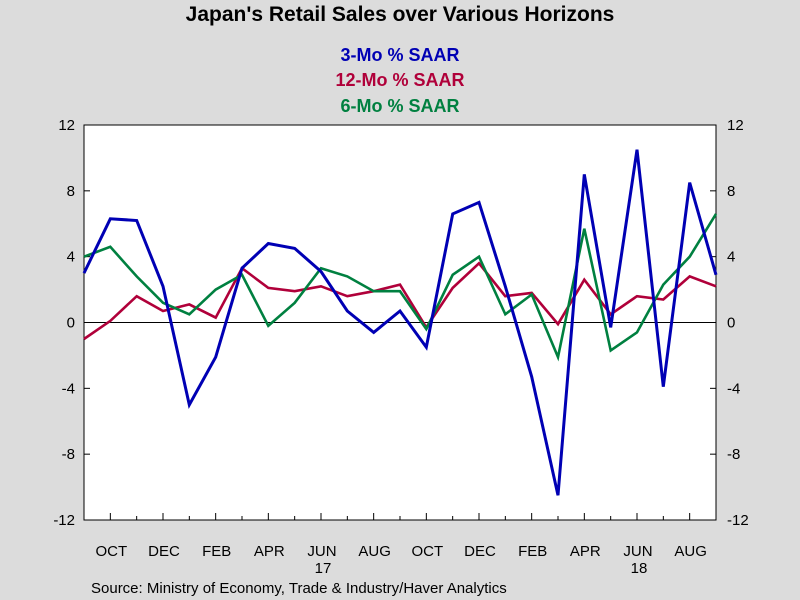 This screenshot has height=600, width=800. What do you see at coordinates (399, 55) in the screenshot?
I see `legend-3mo: 3-Mo % SAAR` at bounding box center [399, 55].